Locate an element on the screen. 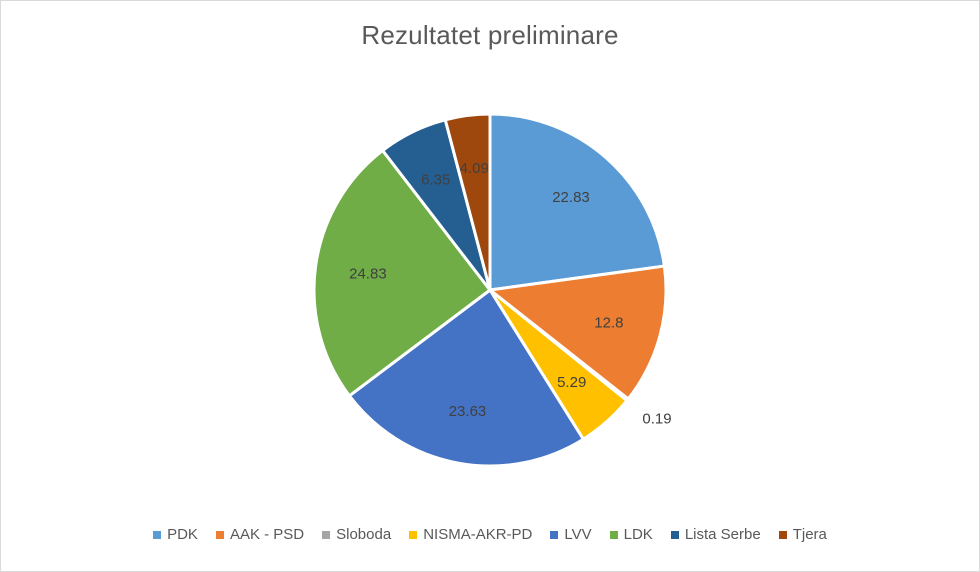 This screenshot has width=980, height=572. legend-item-aak-psd: AAK - PSD is located at coordinates (260, 534).